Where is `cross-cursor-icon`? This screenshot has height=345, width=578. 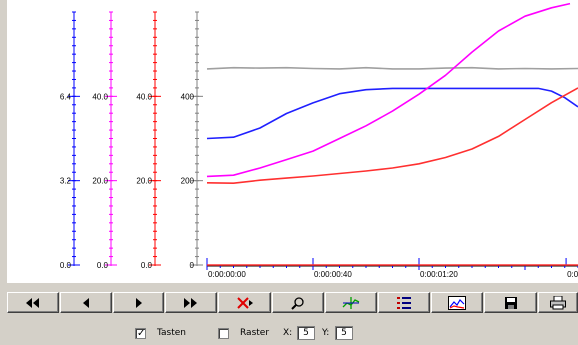
cross-cursor-icon is located at coordinates (245, 303).